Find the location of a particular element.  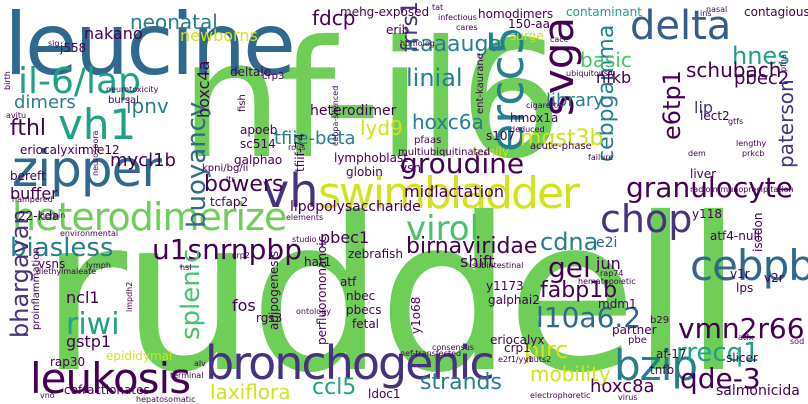

word-atfx: atfx is located at coordinates (746, 337).